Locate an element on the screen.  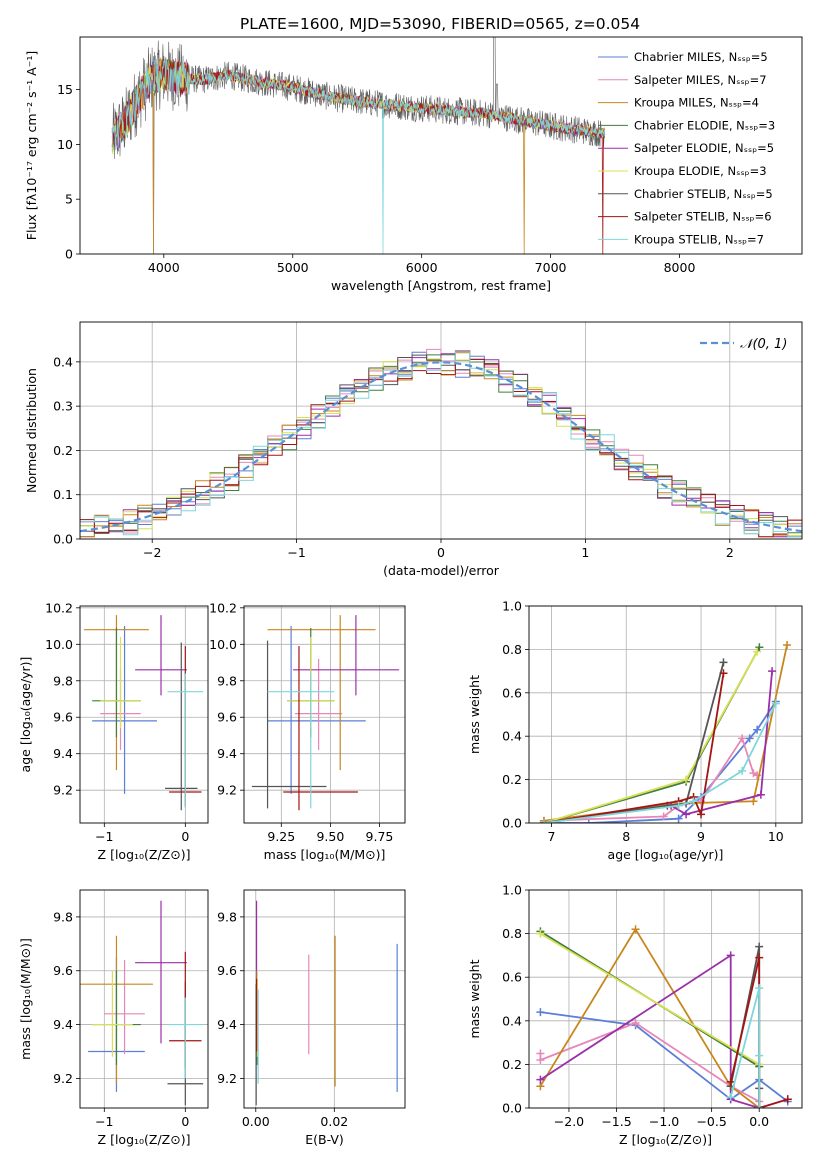
x-axis-label: wavelength [Angstrom, rest frame] is located at coordinates (441, 285).